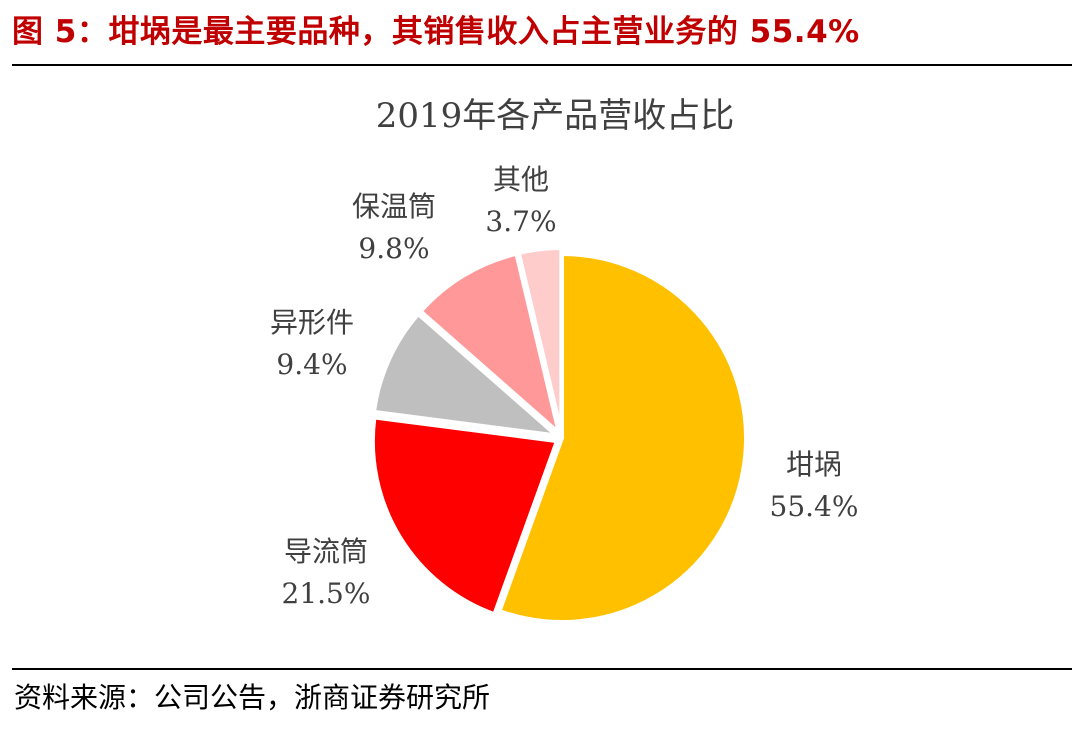 The image size is (1080, 730). What do you see at coordinates (542, 669) in the screenshot?
I see `bottom-rule` at bounding box center [542, 669].